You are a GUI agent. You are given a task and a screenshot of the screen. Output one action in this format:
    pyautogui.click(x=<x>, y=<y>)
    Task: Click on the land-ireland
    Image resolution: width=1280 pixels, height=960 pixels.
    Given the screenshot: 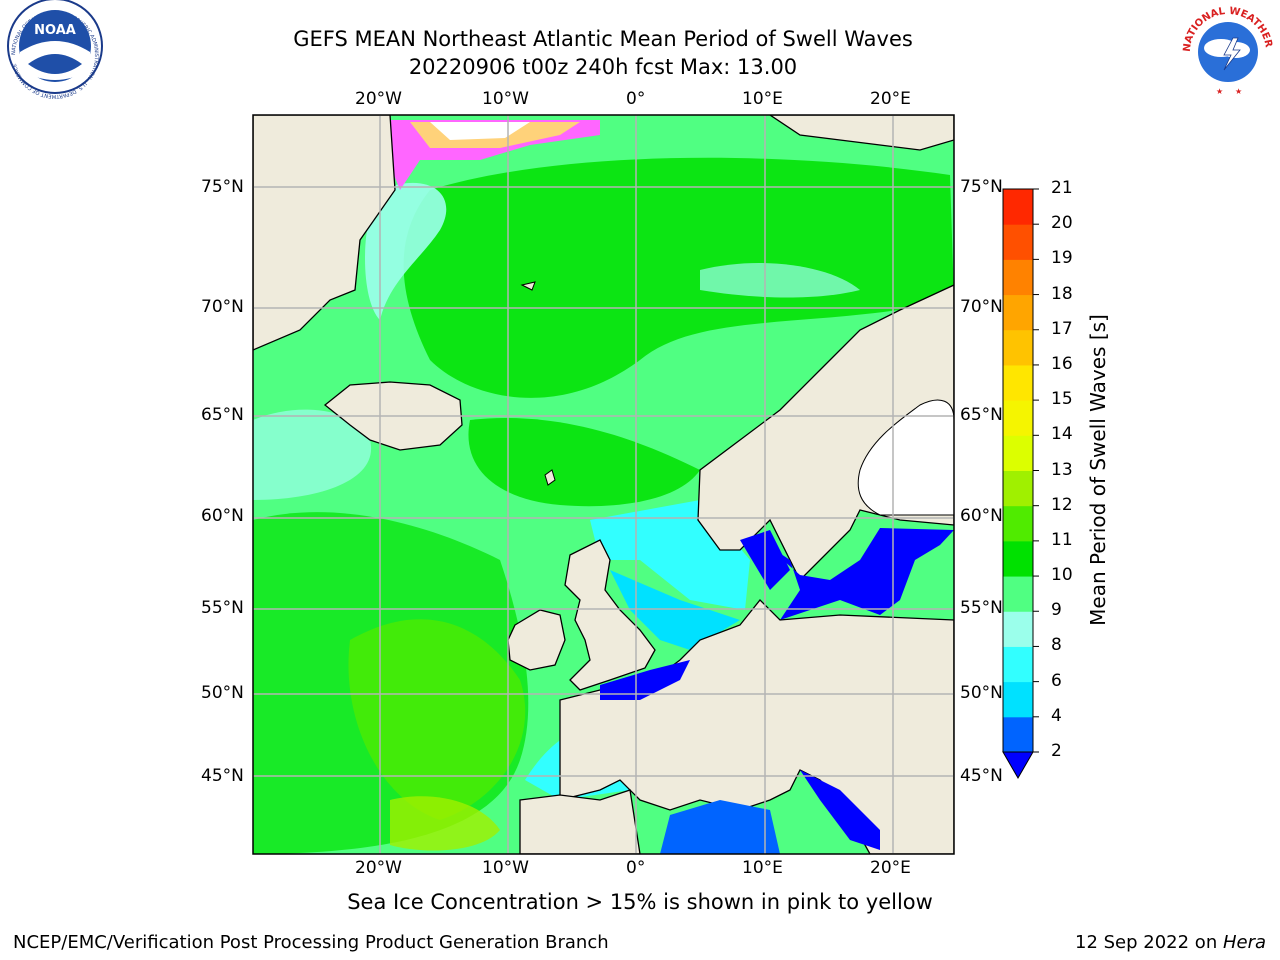 What is the action you would take?
    pyautogui.click(x=536, y=640)
    